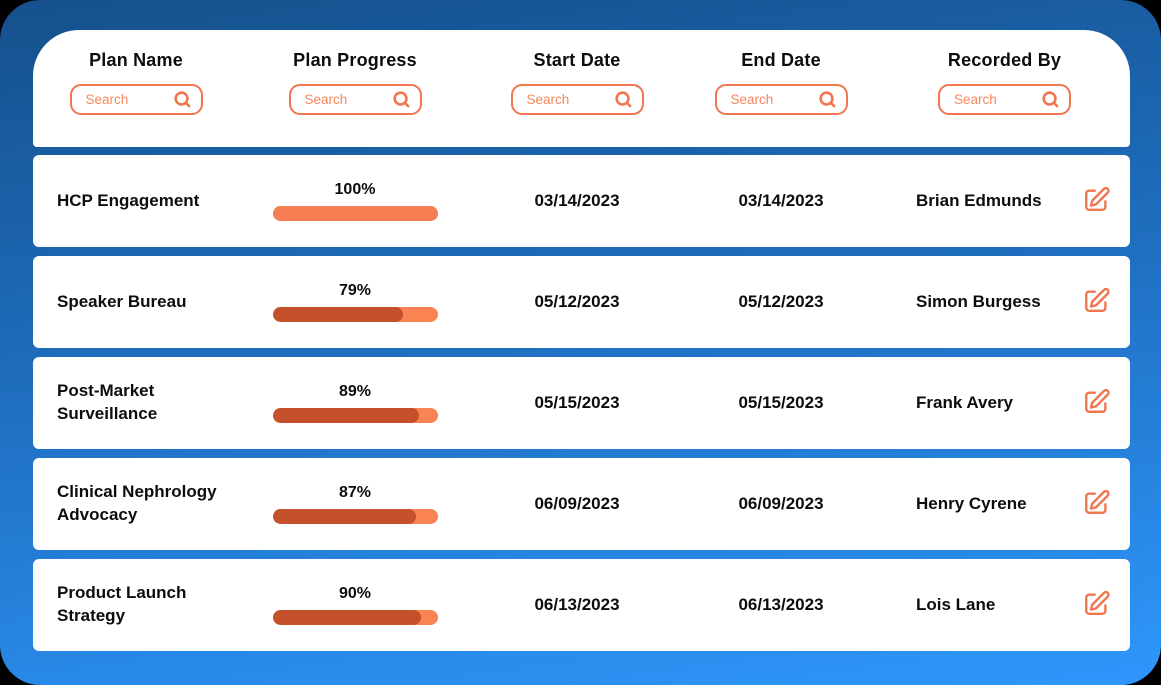 This screenshot has height=685, width=1161. I want to click on recorded-by-cell: Lois Lane, so click(1004, 605).